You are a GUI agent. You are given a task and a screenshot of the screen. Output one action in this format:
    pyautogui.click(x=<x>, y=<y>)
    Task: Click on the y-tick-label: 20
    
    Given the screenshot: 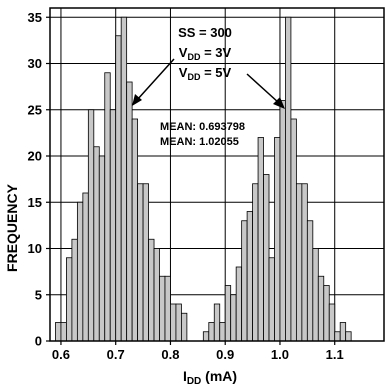 What is the action you would take?
    pyautogui.click(x=35, y=156)
    